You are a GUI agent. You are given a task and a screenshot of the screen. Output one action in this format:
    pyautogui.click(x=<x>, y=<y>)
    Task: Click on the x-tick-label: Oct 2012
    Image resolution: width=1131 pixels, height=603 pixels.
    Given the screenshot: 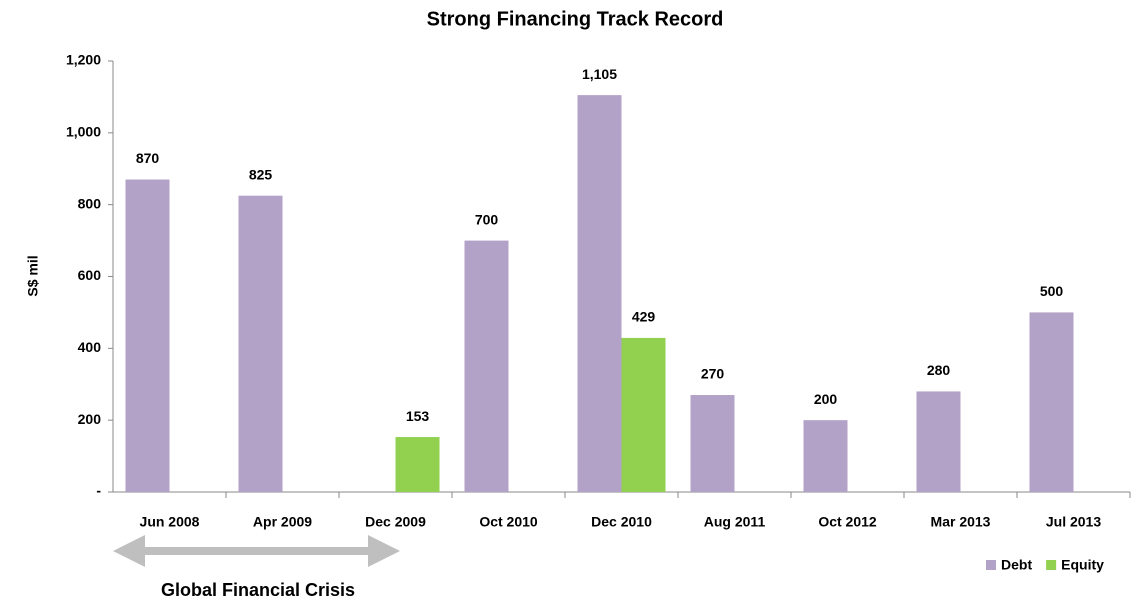 What is the action you would take?
    pyautogui.click(x=847, y=522)
    